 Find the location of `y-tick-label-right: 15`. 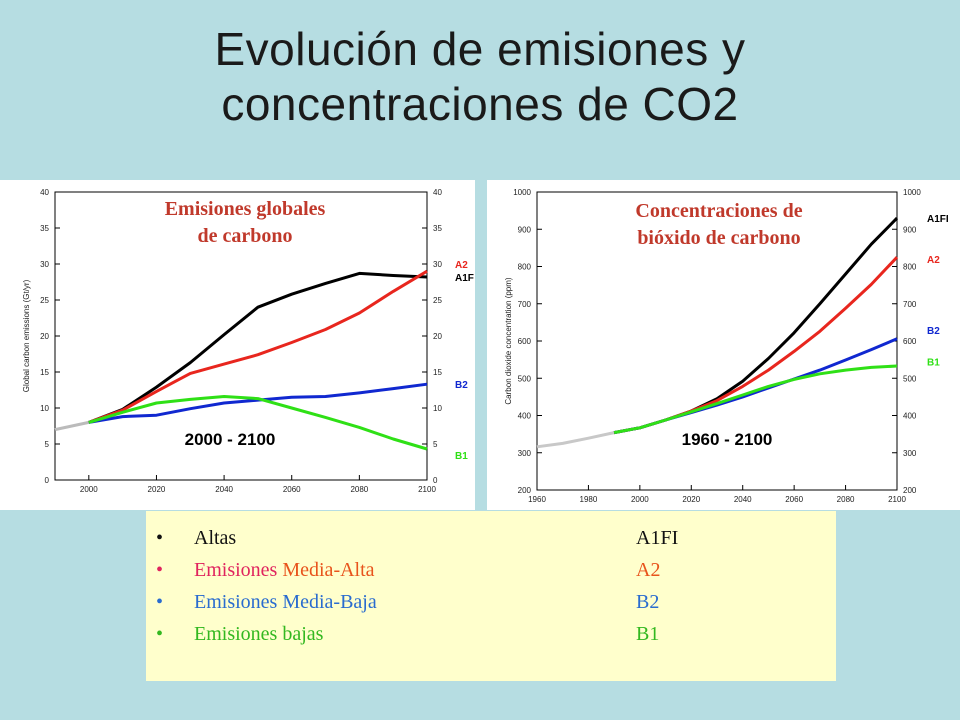

y-tick-label-right: 15 is located at coordinates (437, 372).